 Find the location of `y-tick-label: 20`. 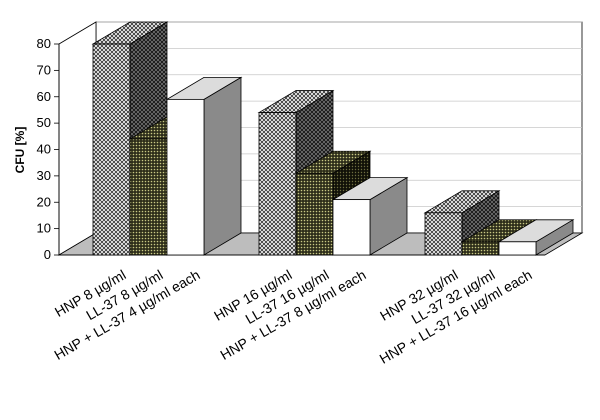

y-tick-label: 20 is located at coordinates (44, 201).